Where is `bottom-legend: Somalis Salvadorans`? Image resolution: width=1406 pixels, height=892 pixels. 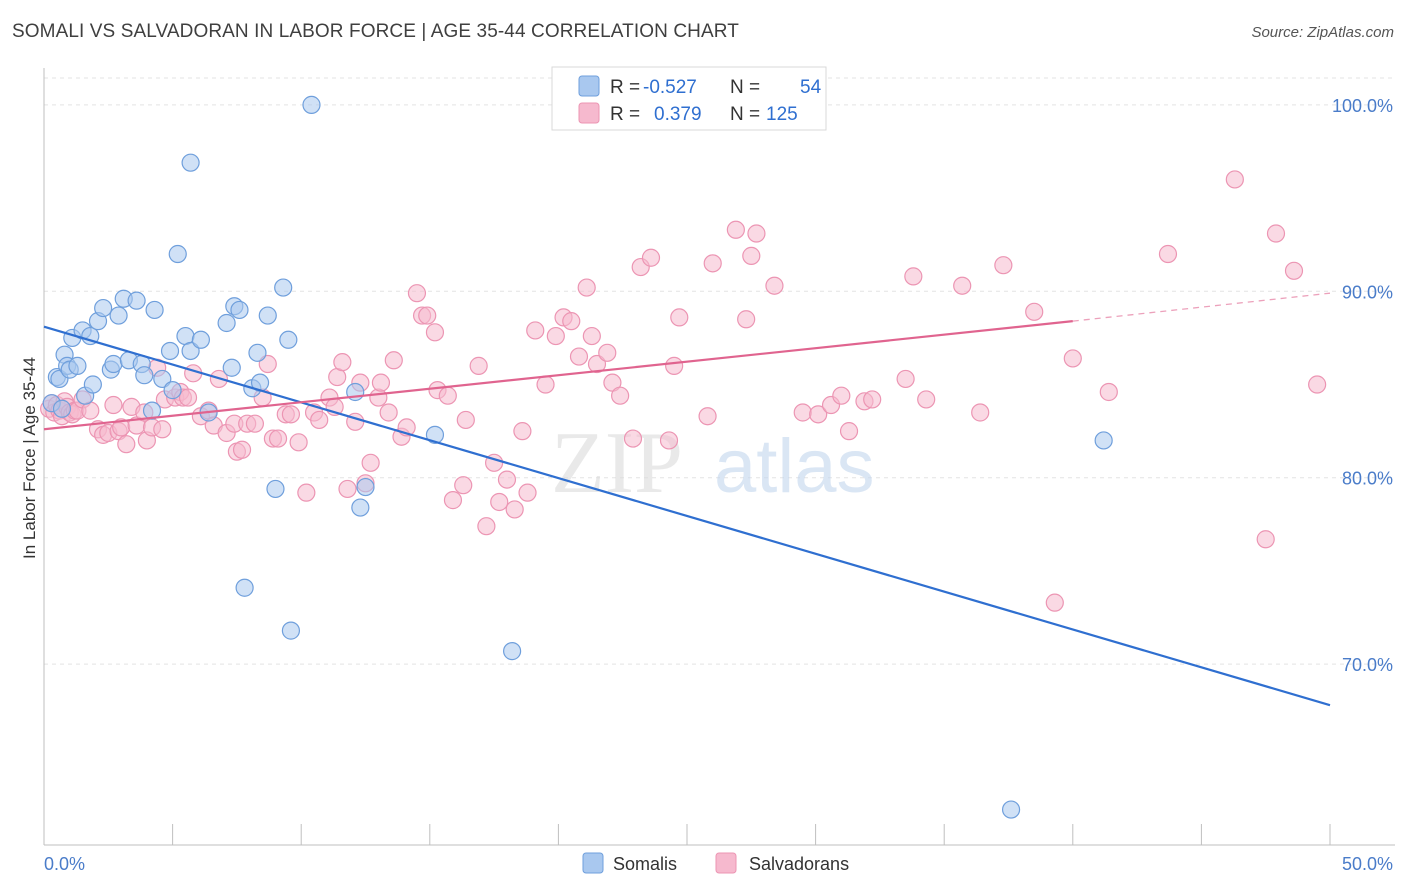
bottom-legend: Somalis Salvadorans is located at coordinates (715, 863).